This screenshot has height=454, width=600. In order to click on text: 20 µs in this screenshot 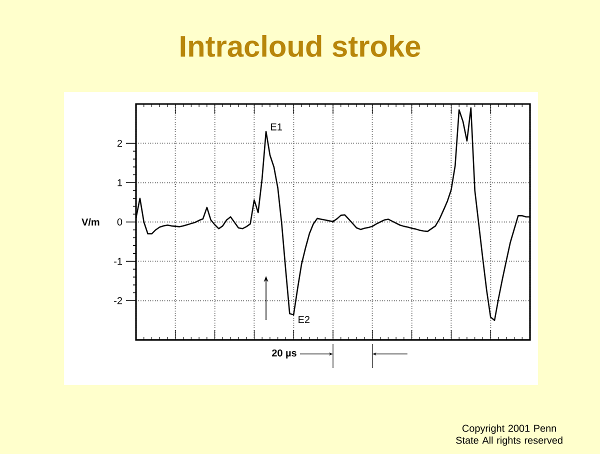, I will do `click(284, 354)`.